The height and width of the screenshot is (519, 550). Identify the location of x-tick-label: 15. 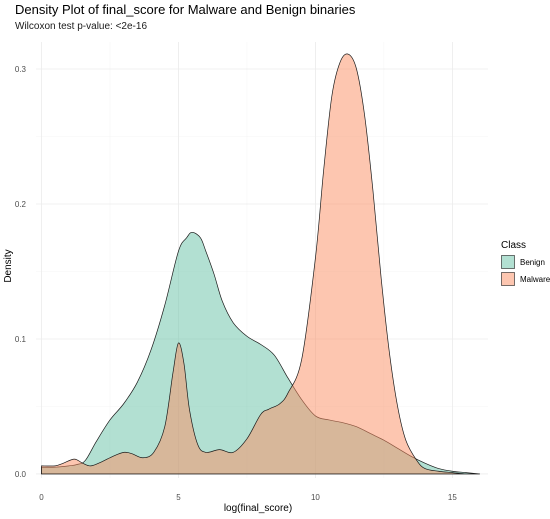
(452, 497).